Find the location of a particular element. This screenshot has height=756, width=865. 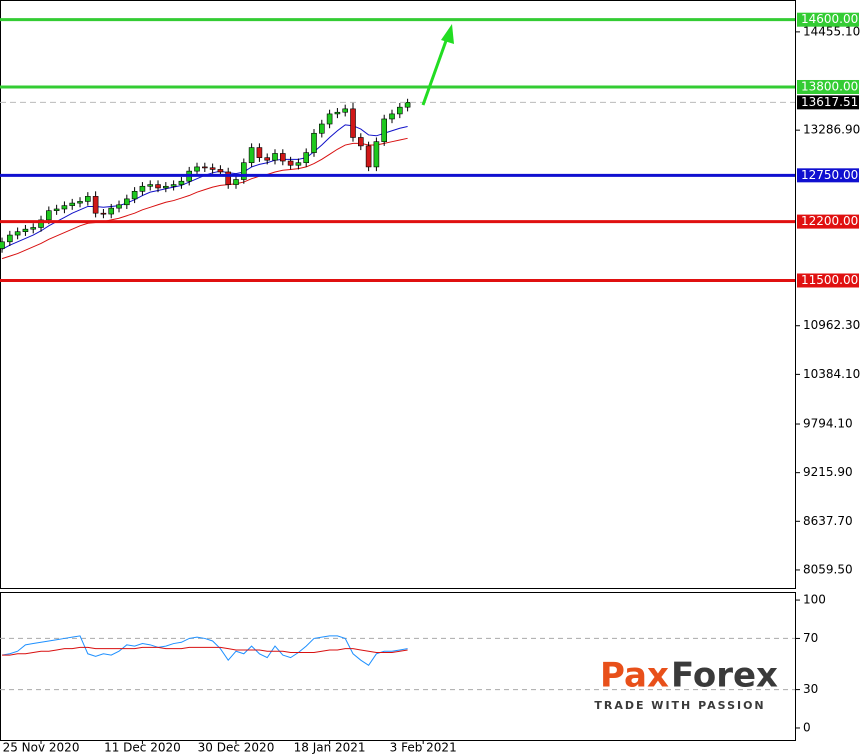

level-label: 13800.00 is located at coordinates (829, 86).